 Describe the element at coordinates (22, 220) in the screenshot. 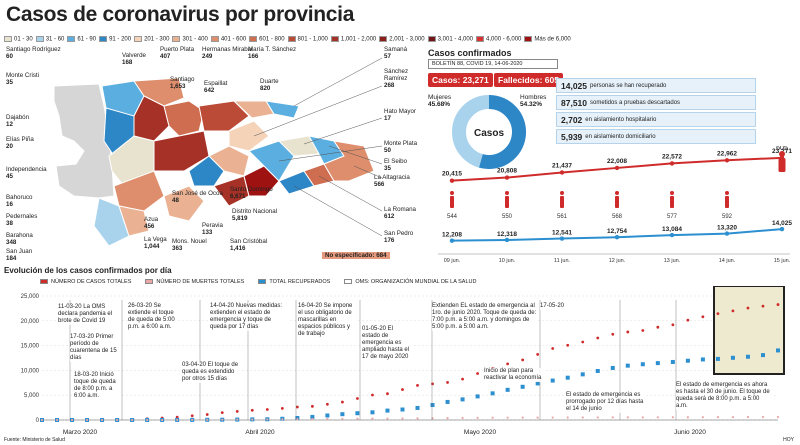

I see `label-pedernales: Pedernales 38` at that location.